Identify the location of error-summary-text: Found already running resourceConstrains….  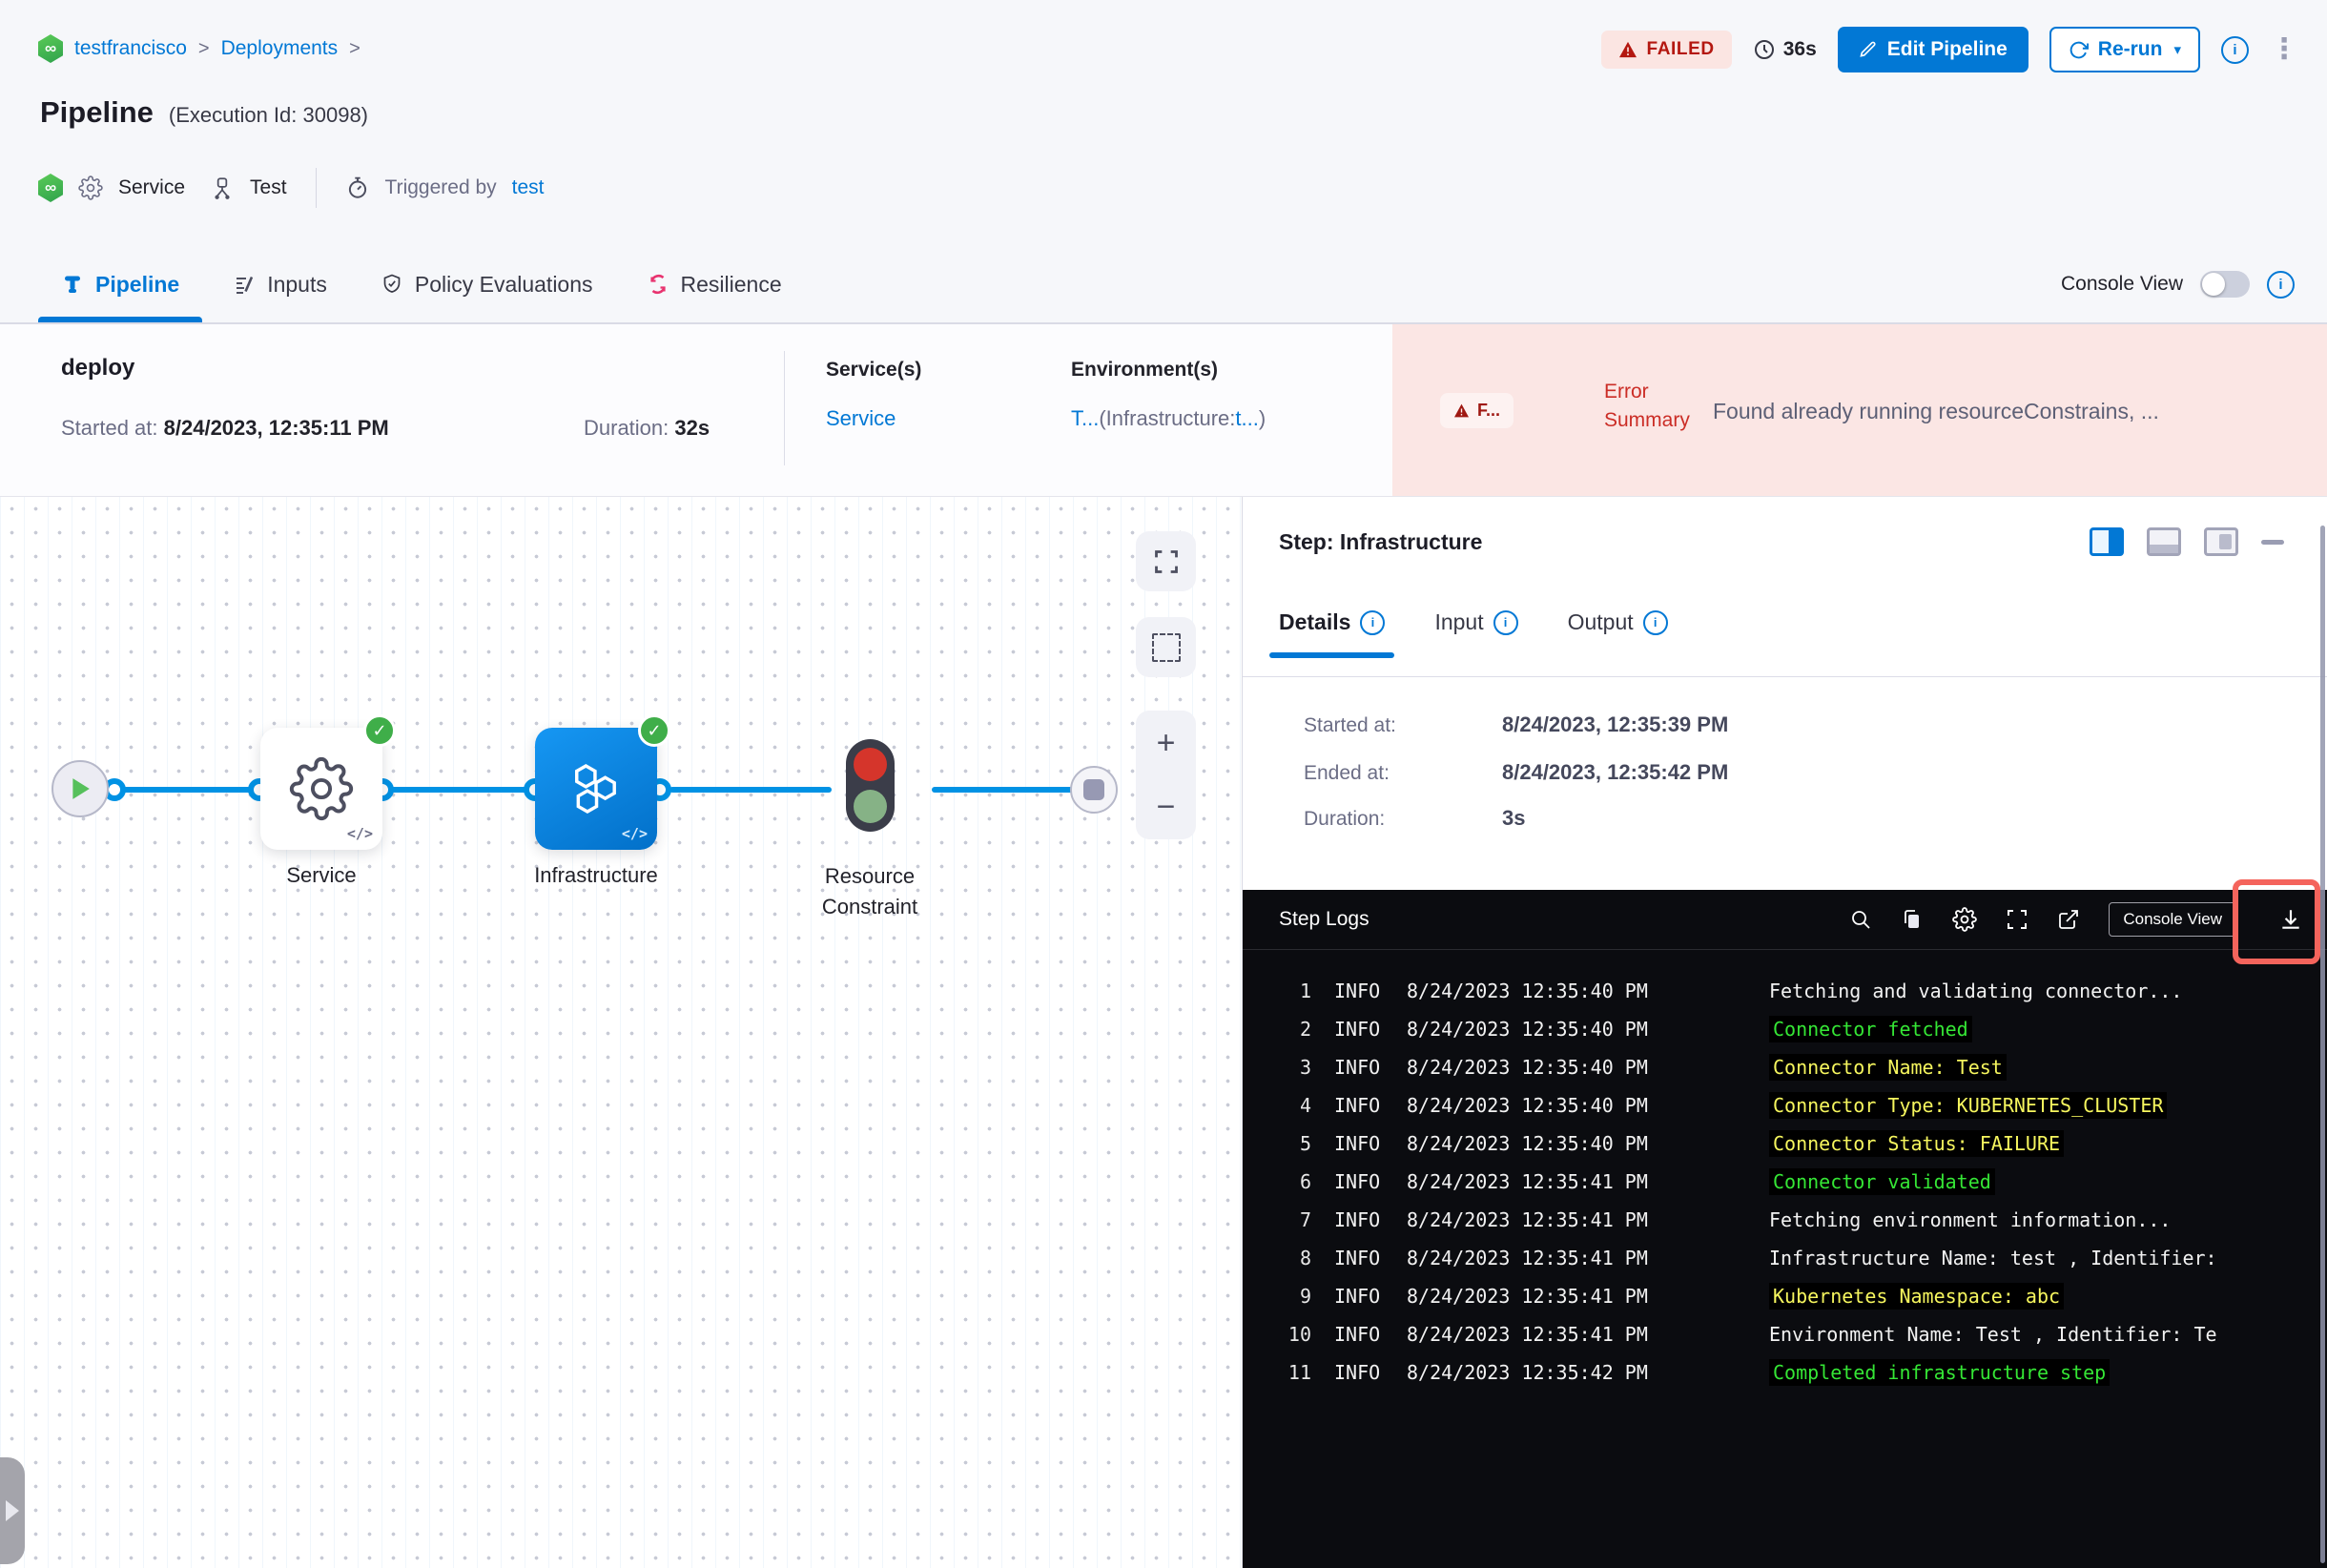
(1936, 411).